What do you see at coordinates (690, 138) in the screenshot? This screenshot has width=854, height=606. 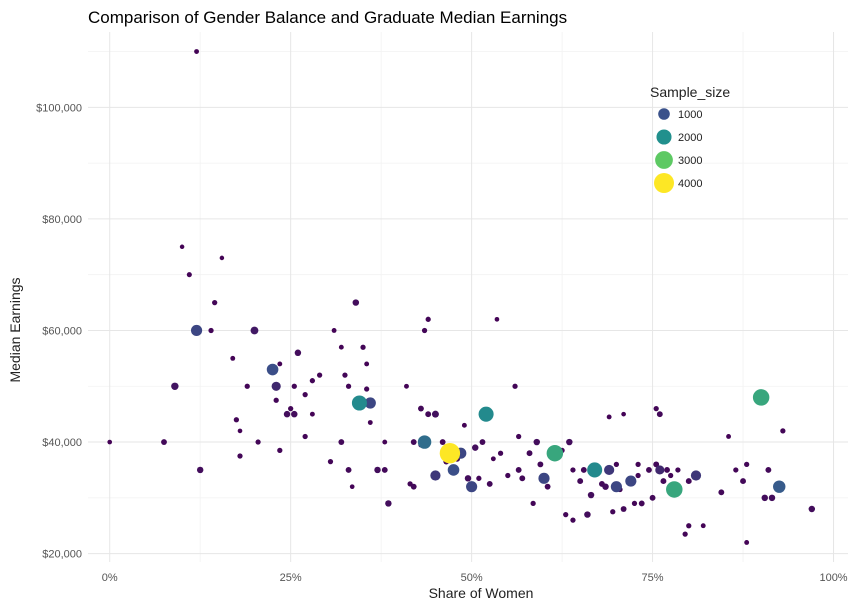 I see `legend-label: 2000` at bounding box center [690, 138].